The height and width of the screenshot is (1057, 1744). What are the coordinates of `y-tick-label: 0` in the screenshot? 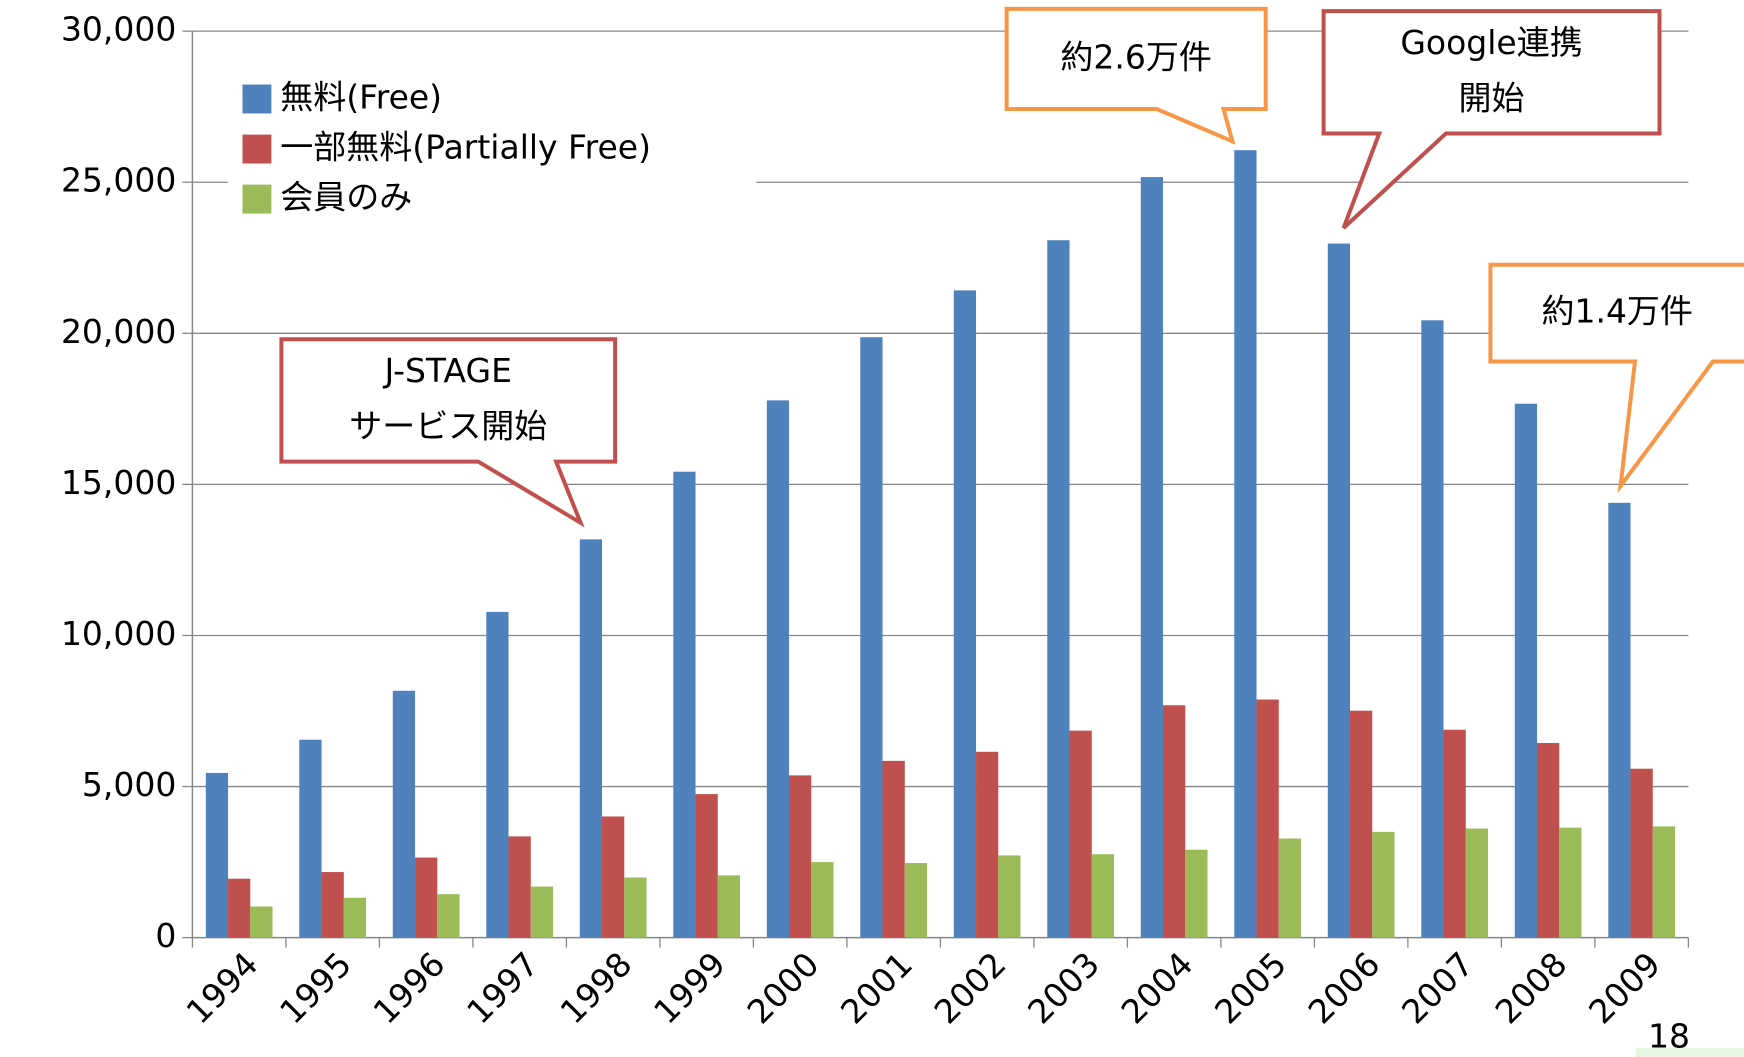 It's located at (165, 935).